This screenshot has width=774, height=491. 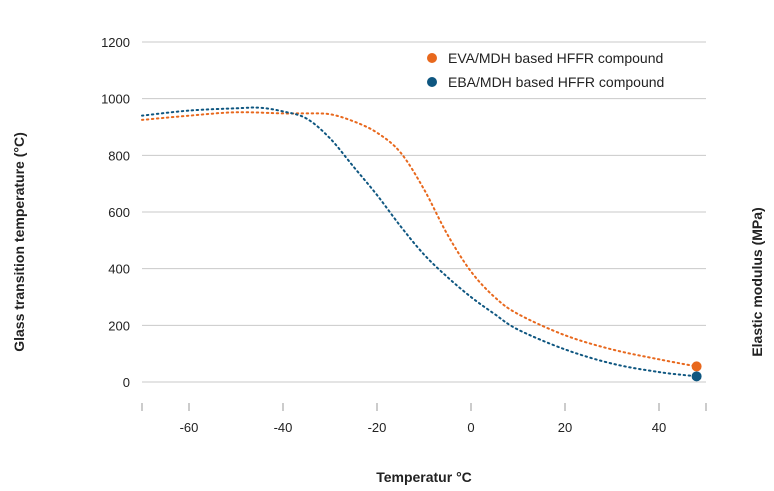 I want to click on y-tick-label: 400, so click(x=119, y=269).